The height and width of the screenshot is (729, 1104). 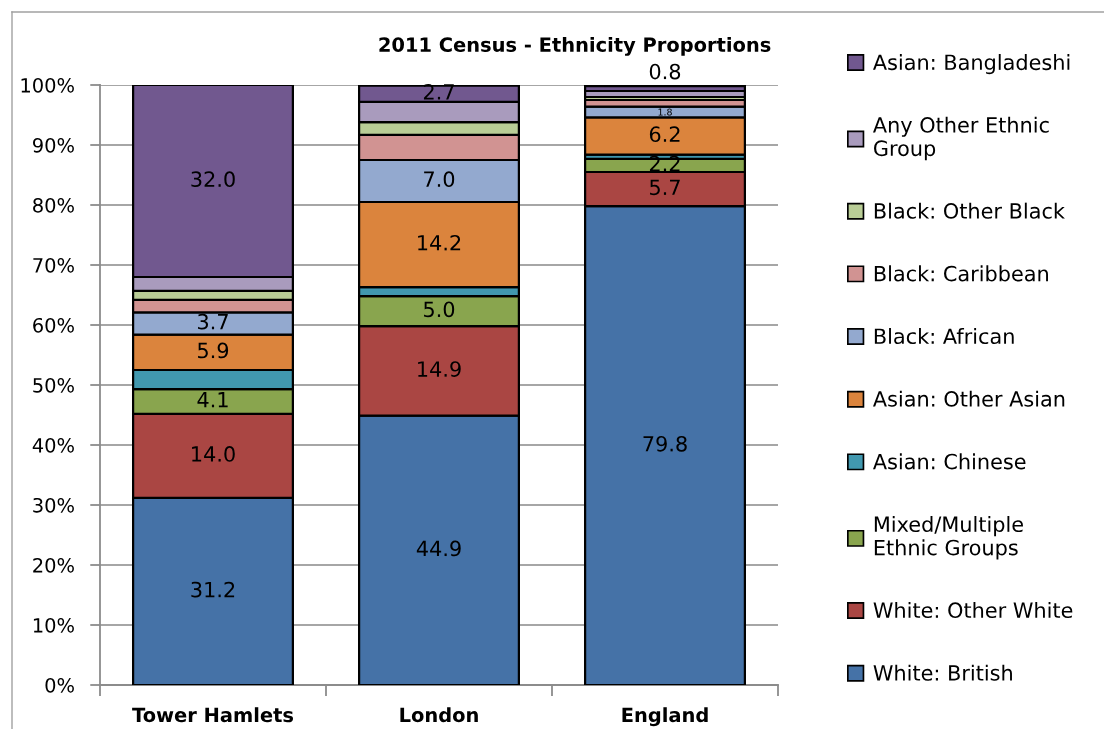 What do you see at coordinates (665, 71) in the screenshot?
I see `data-label: 0.8` at bounding box center [665, 71].